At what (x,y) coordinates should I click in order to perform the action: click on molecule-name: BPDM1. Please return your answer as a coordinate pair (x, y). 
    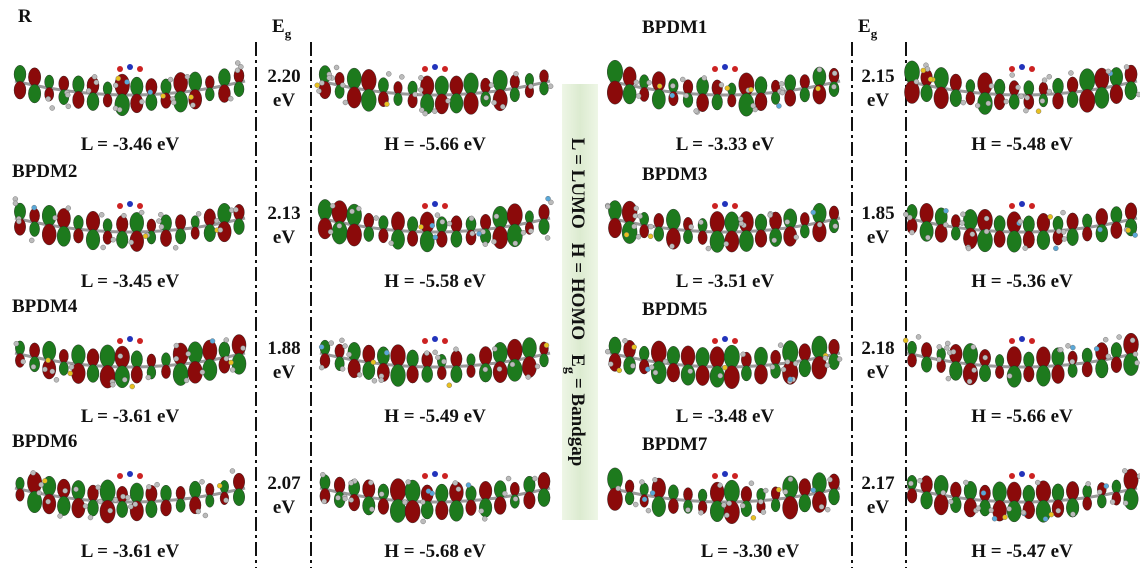
    Looking at the image, I should click on (674, 27).